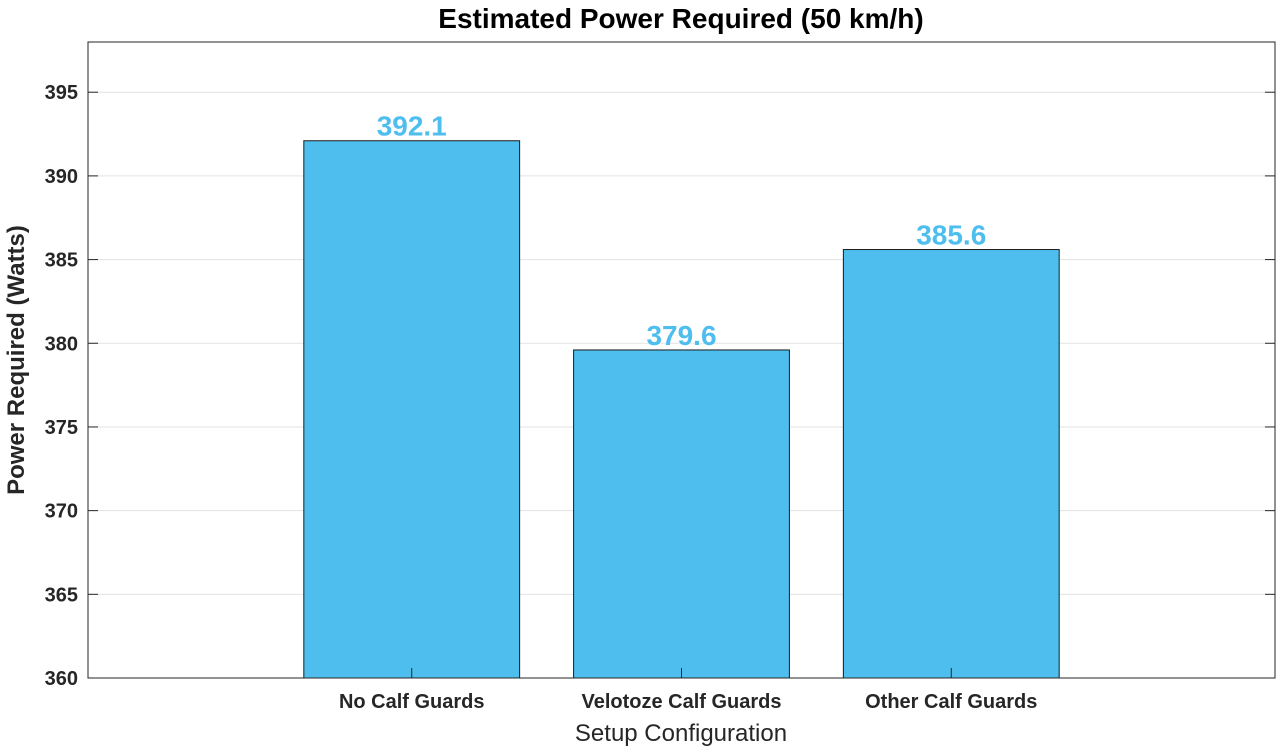 The image size is (1278, 750). Describe the element at coordinates (61, 93) in the screenshot. I see `y-tick-label: 395` at that location.